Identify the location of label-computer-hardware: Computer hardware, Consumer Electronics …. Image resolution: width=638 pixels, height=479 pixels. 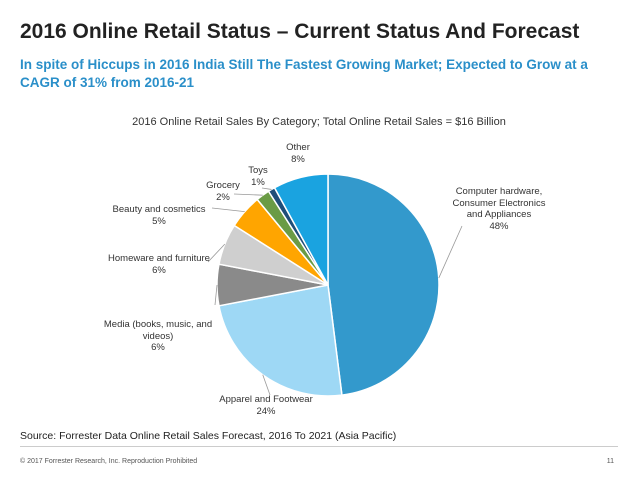
(499, 209).